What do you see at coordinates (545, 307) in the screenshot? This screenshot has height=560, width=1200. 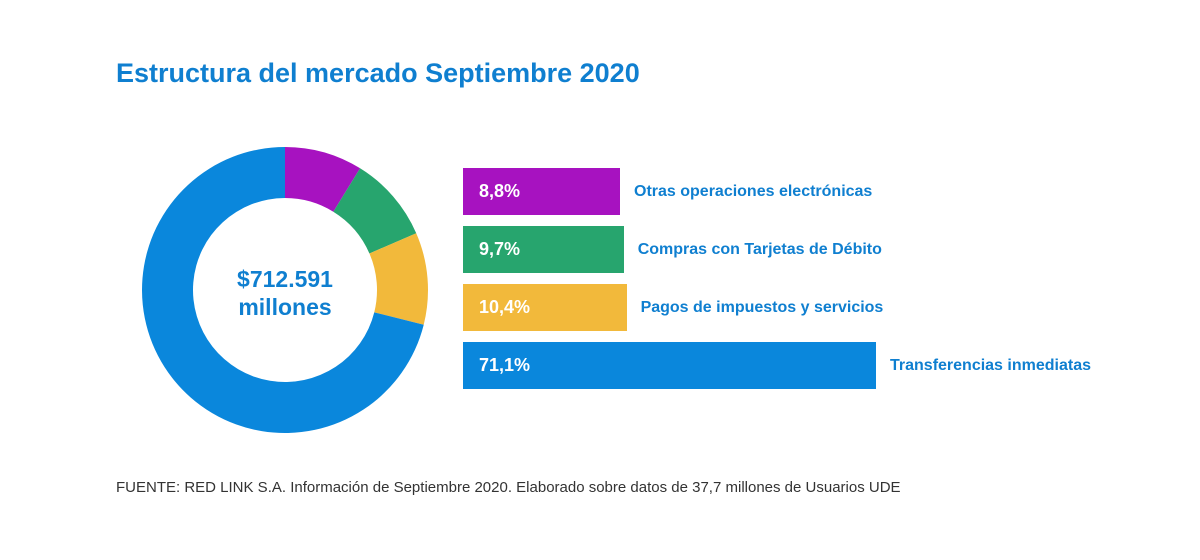 I see `bar-2: 10,4%` at bounding box center [545, 307].